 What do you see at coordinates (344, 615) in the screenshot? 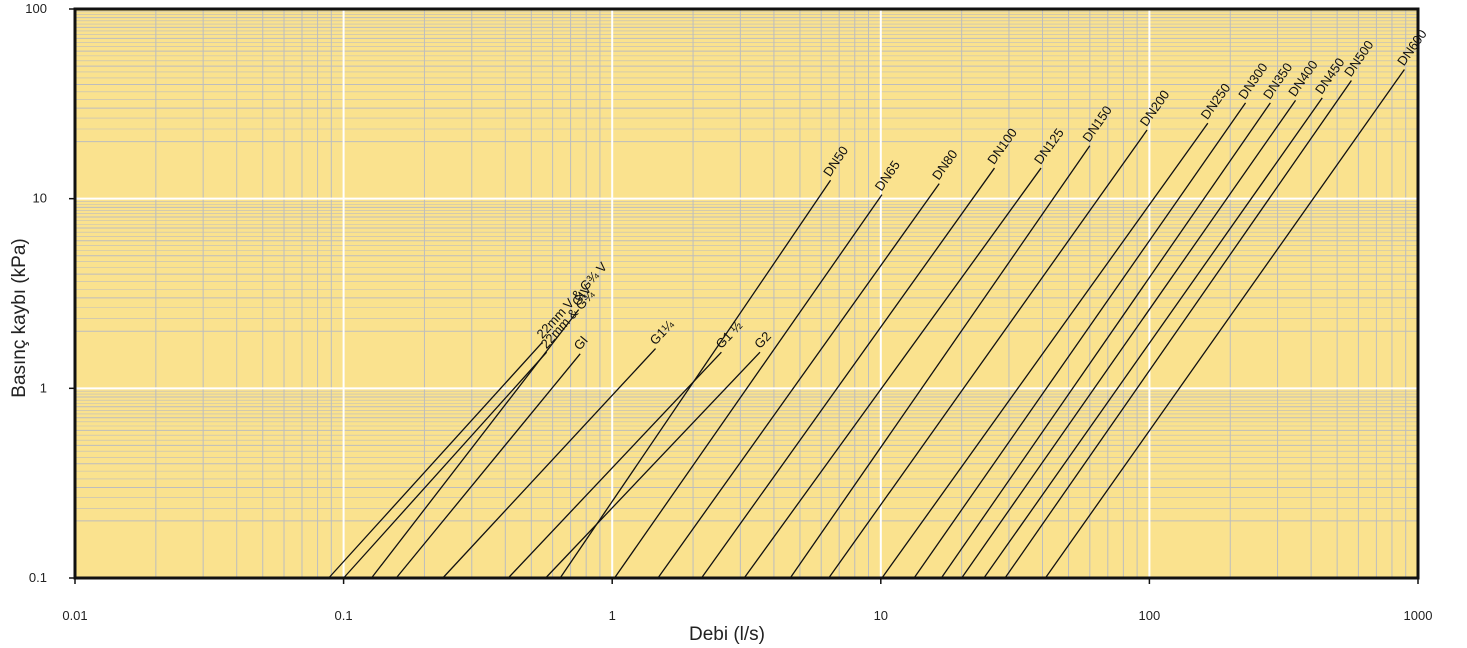
I see `x-tick-label: 0.1` at bounding box center [344, 615].